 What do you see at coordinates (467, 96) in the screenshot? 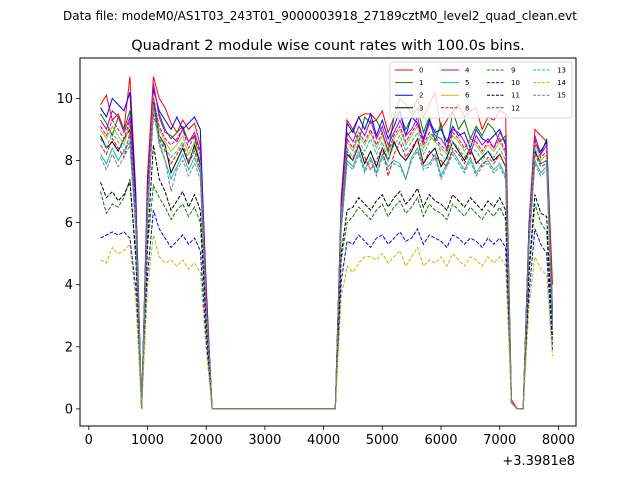
I see `legend-label-6: 6` at bounding box center [467, 96].